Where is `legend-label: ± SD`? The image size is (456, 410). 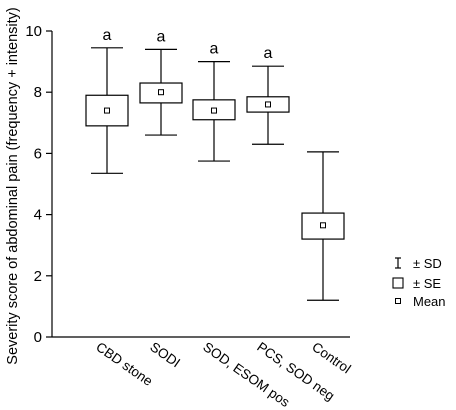 legend-label: ± SD is located at coordinates (427, 263).